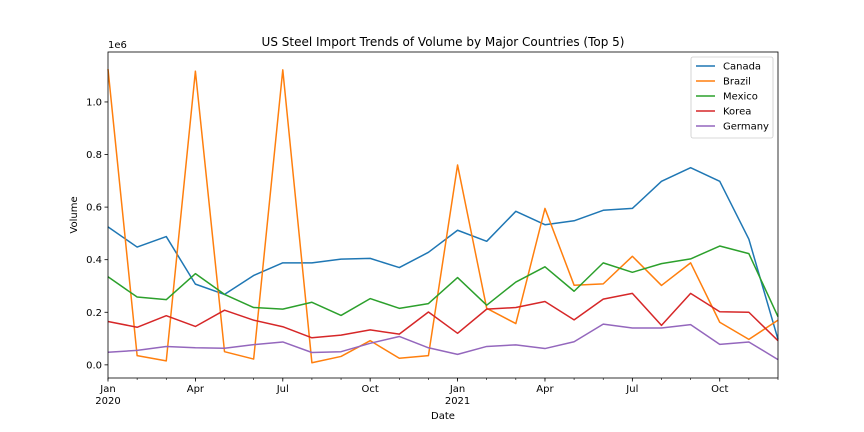 The width and height of the screenshot is (864, 432). Describe the element at coordinates (94, 365) in the screenshot. I see `y-tick-label: 0.0` at that location.